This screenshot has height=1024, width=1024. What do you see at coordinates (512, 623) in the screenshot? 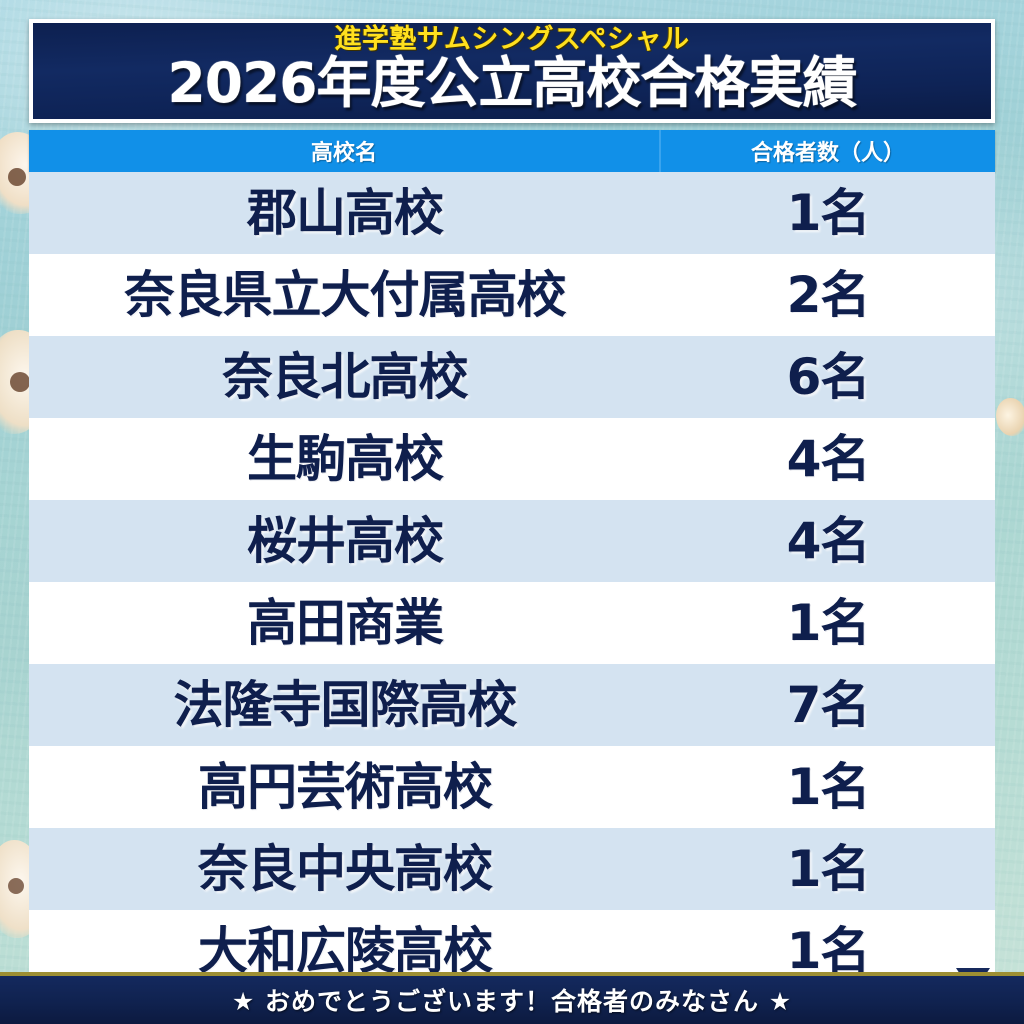
I see `table-row: 高田商業 1名` at bounding box center [512, 623].